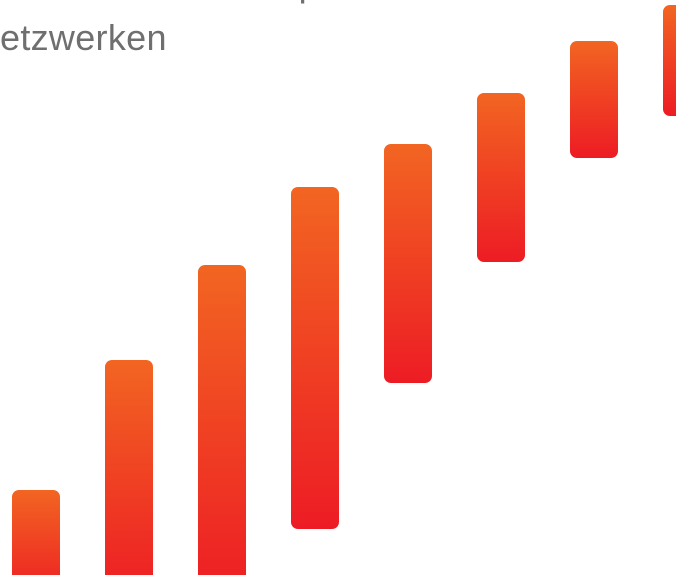 The image size is (676, 575). I want to click on headline-line-1: Unternehmenskooperationen in, so click(255, 6).